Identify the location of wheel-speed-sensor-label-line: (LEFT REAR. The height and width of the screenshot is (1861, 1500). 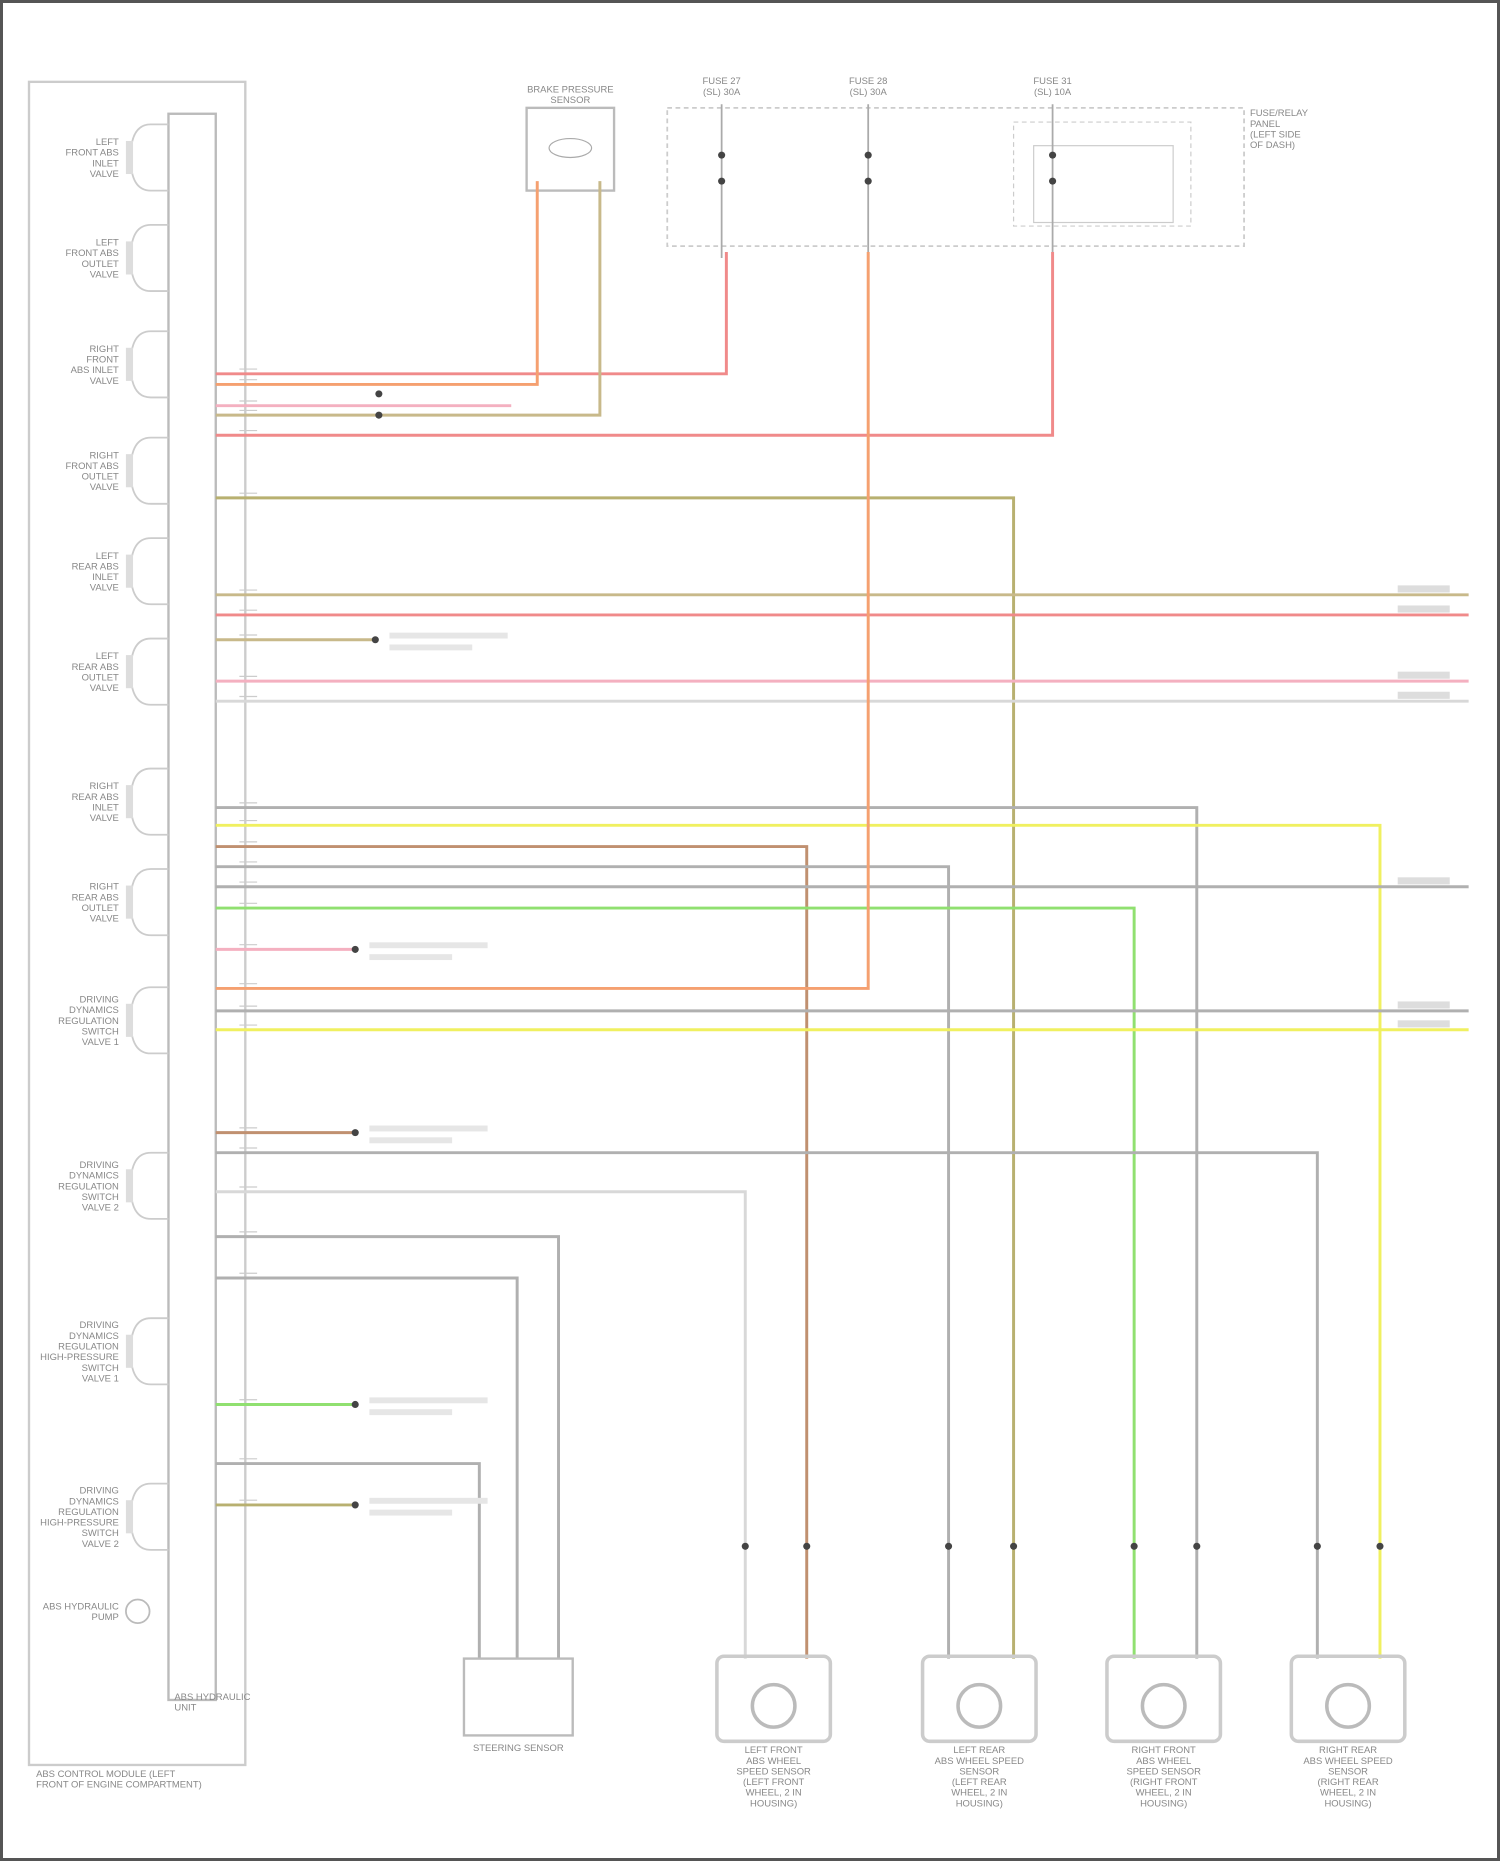
(979, 1782).